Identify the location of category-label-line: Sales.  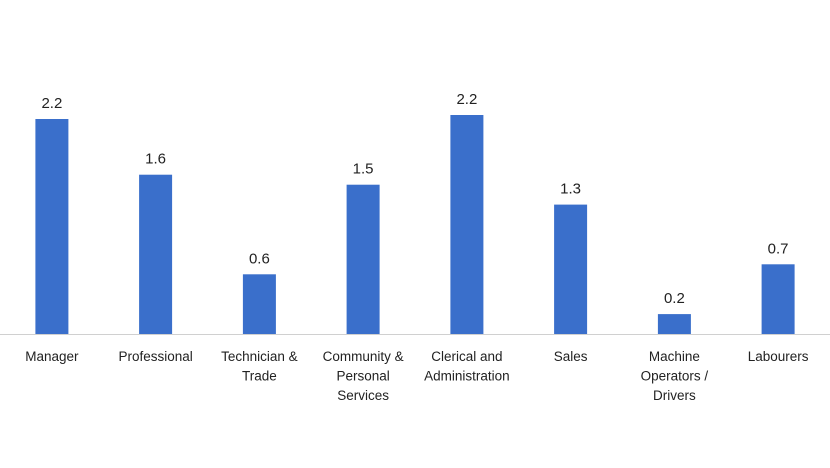
(571, 356).